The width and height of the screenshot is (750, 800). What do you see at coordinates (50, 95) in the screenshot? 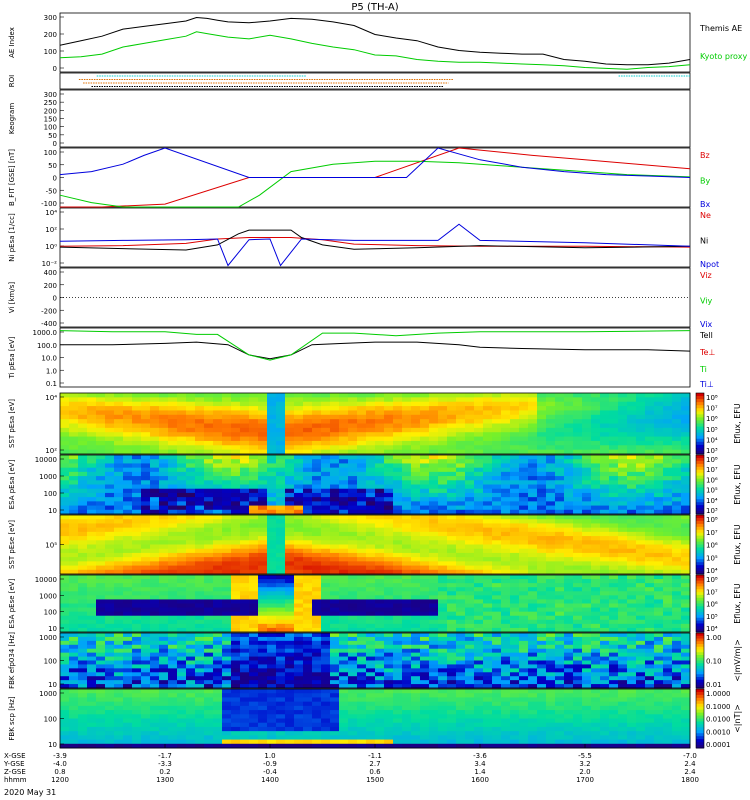
I see `ytick-label: 300` at bounding box center [50, 95].